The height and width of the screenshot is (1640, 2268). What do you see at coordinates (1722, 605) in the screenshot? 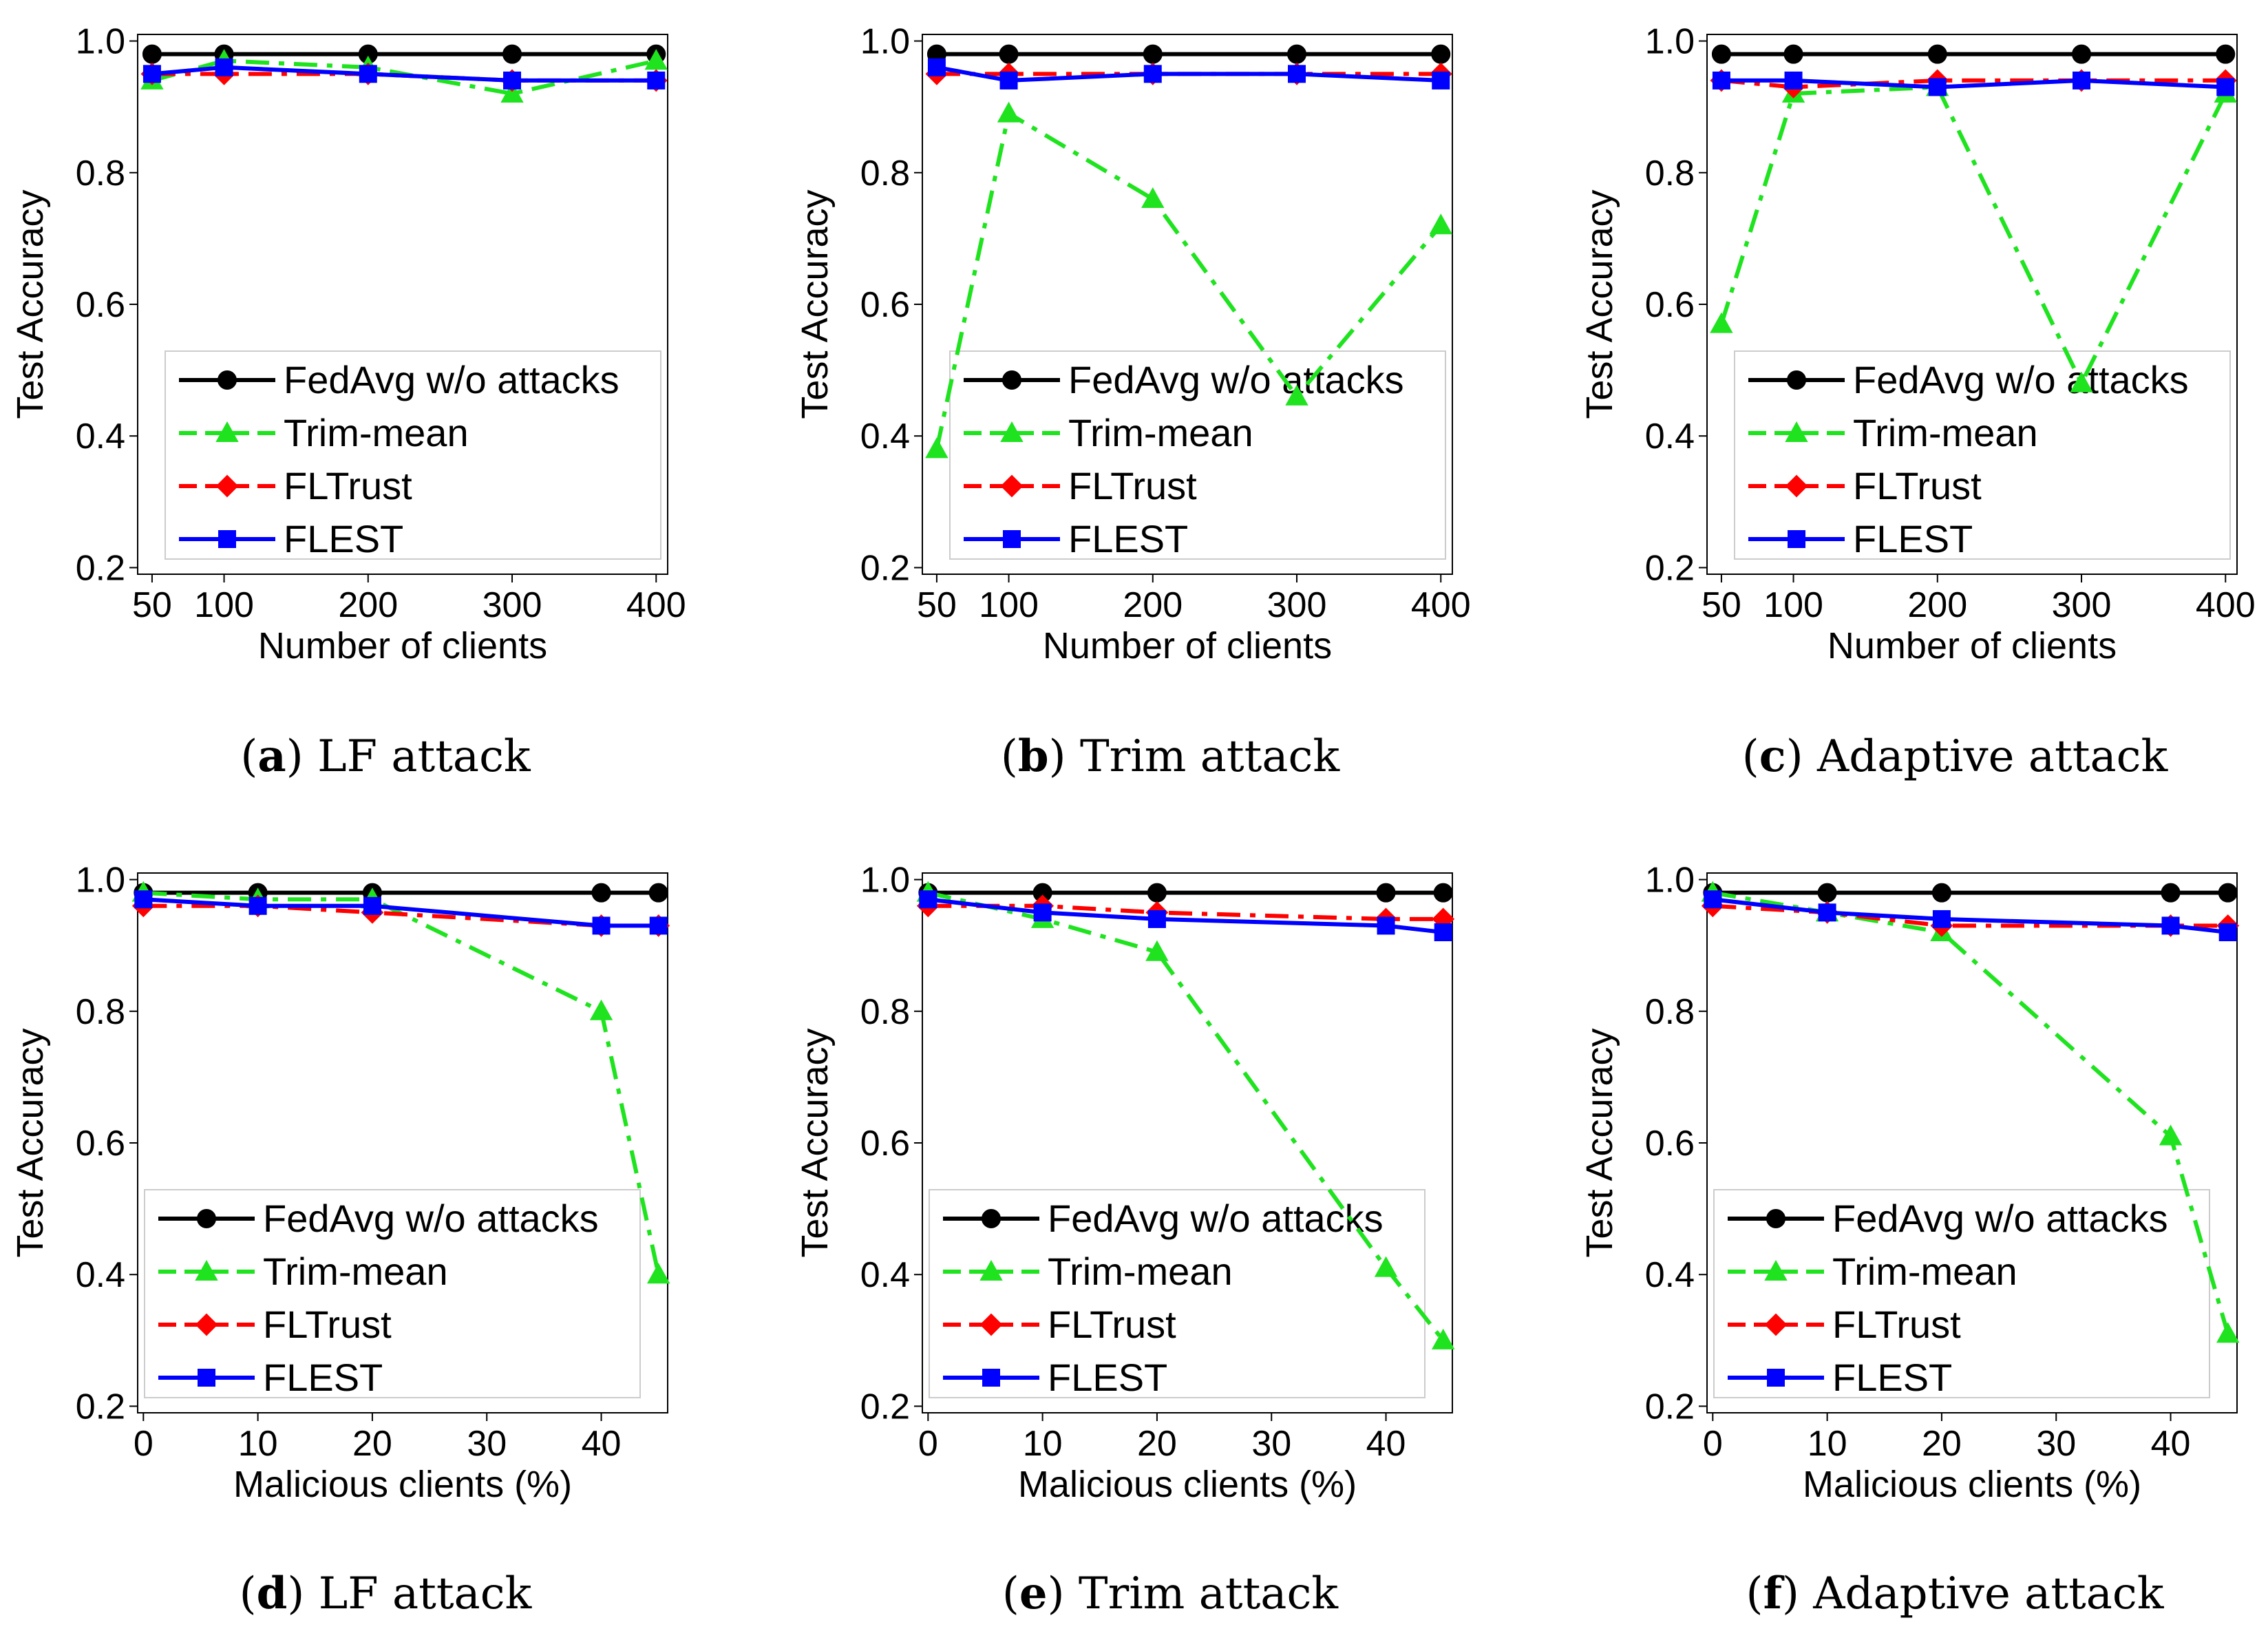
I see `x-tick-label: 50` at bounding box center [1722, 605].